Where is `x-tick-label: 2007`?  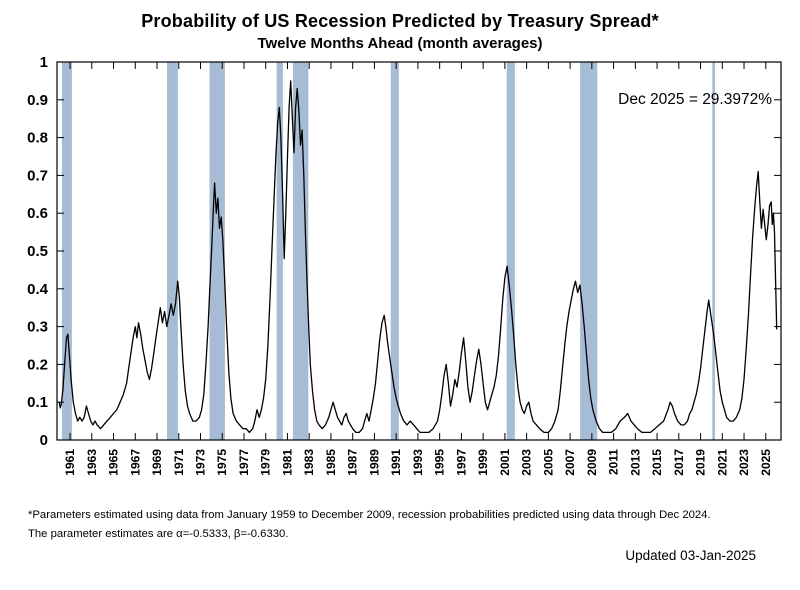 x-tick-label: 2007 is located at coordinates (570, 462).